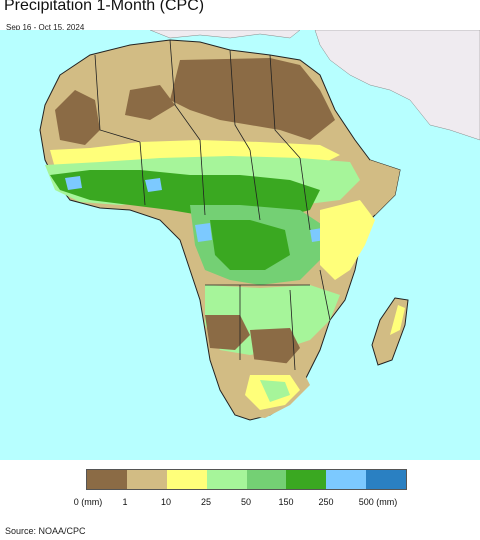 Image resolution: width=480 pixels, height=540 pixels. I want to click on map-title: Precipitation 1-Month (CPC), so click(104, 7).